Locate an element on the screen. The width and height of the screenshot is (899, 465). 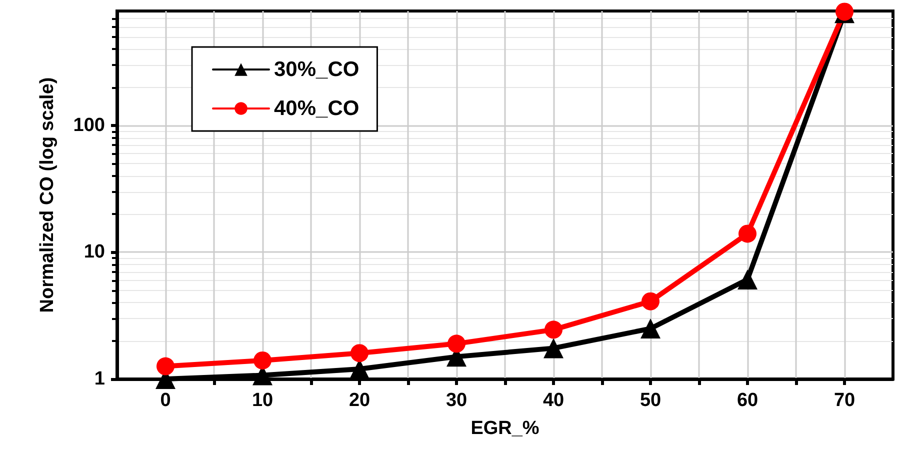
y-tick-label: 1 is located at coordinates (100, 379).